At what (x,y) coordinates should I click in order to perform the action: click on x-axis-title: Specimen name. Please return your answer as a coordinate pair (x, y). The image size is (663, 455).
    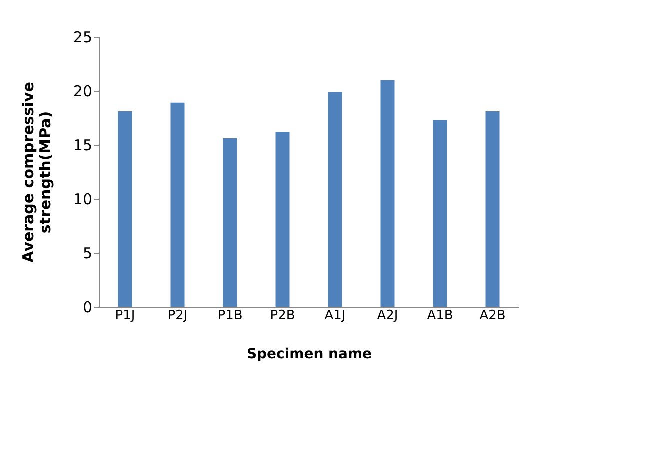
    Looking at the image, I should click on (309, 354).